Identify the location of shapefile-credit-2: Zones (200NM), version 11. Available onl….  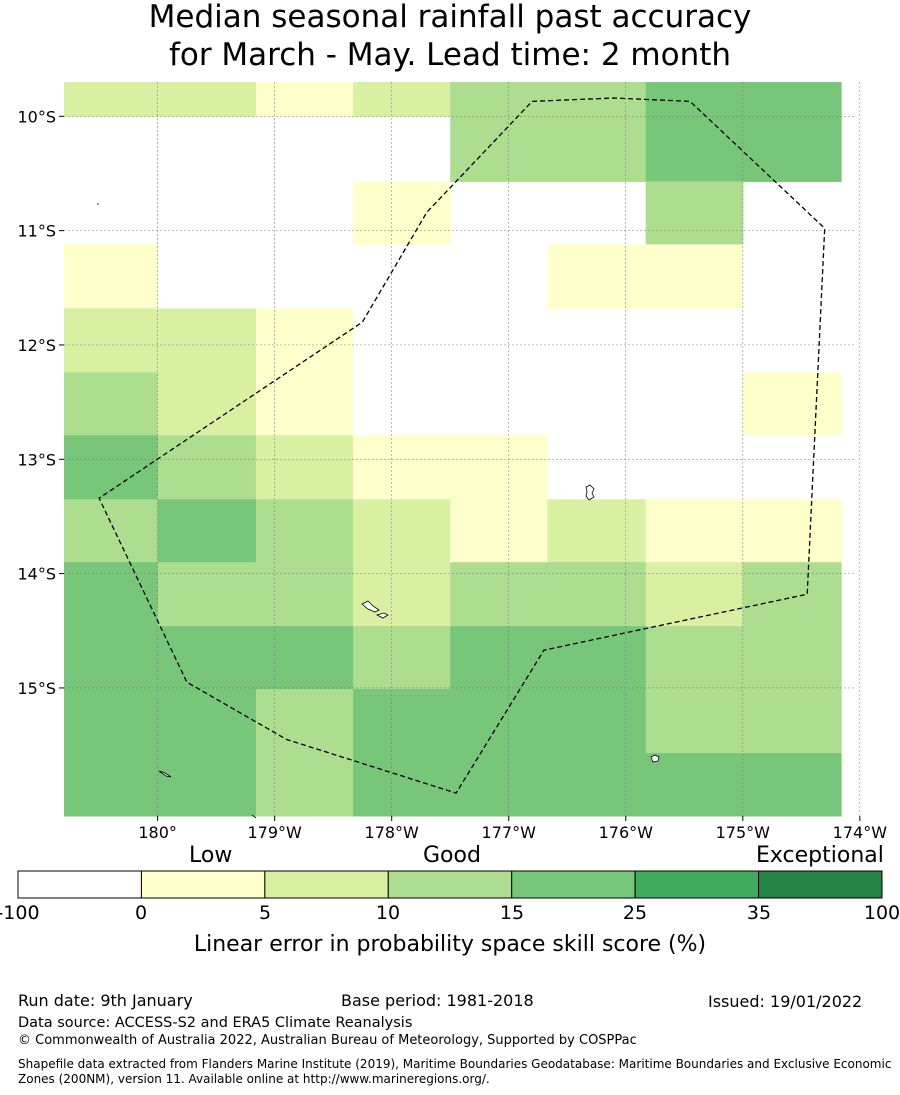
(254, 1079).